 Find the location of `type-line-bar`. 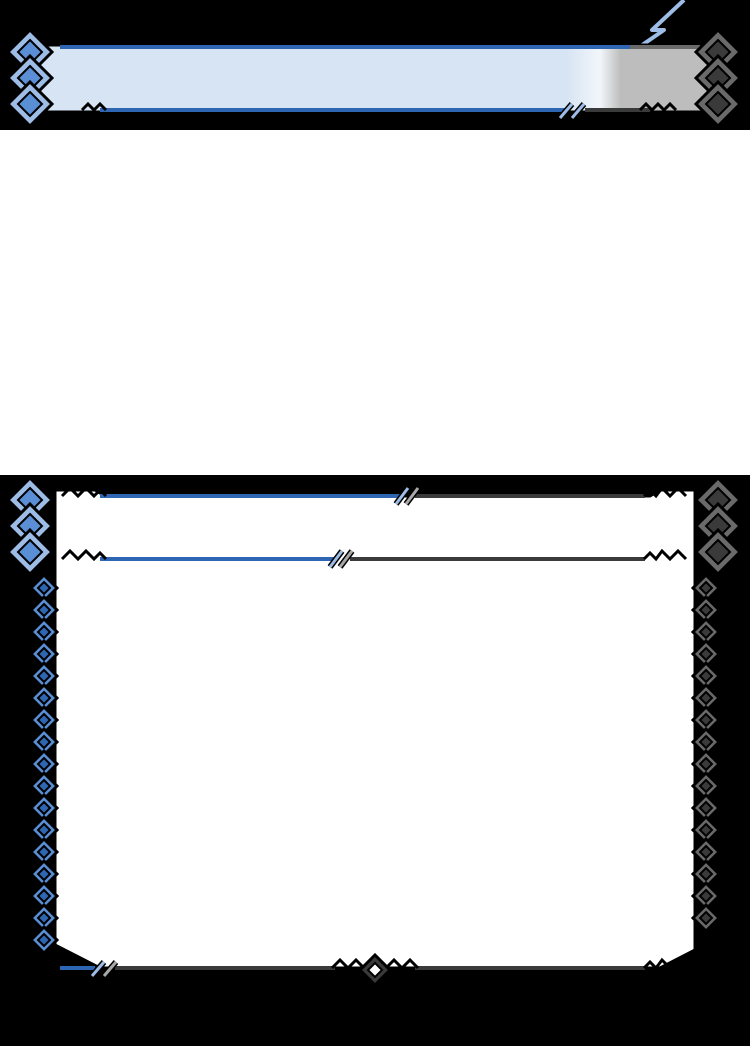

type-line-bar is located at coordinates (374, 527).